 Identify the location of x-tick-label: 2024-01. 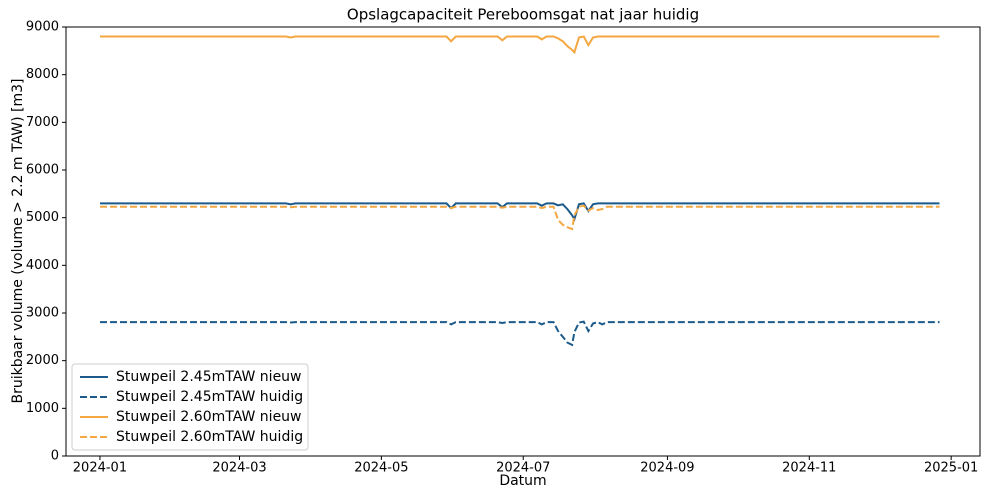
(100, 468).